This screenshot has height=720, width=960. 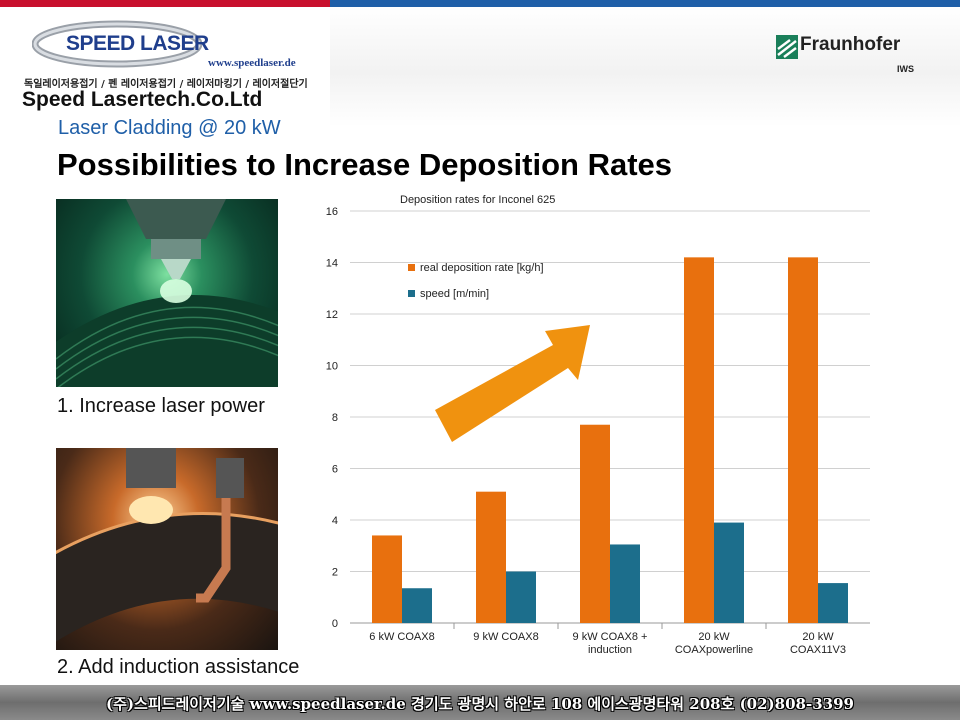 I want to click on top-color-bar, so click(x=480, y=3).